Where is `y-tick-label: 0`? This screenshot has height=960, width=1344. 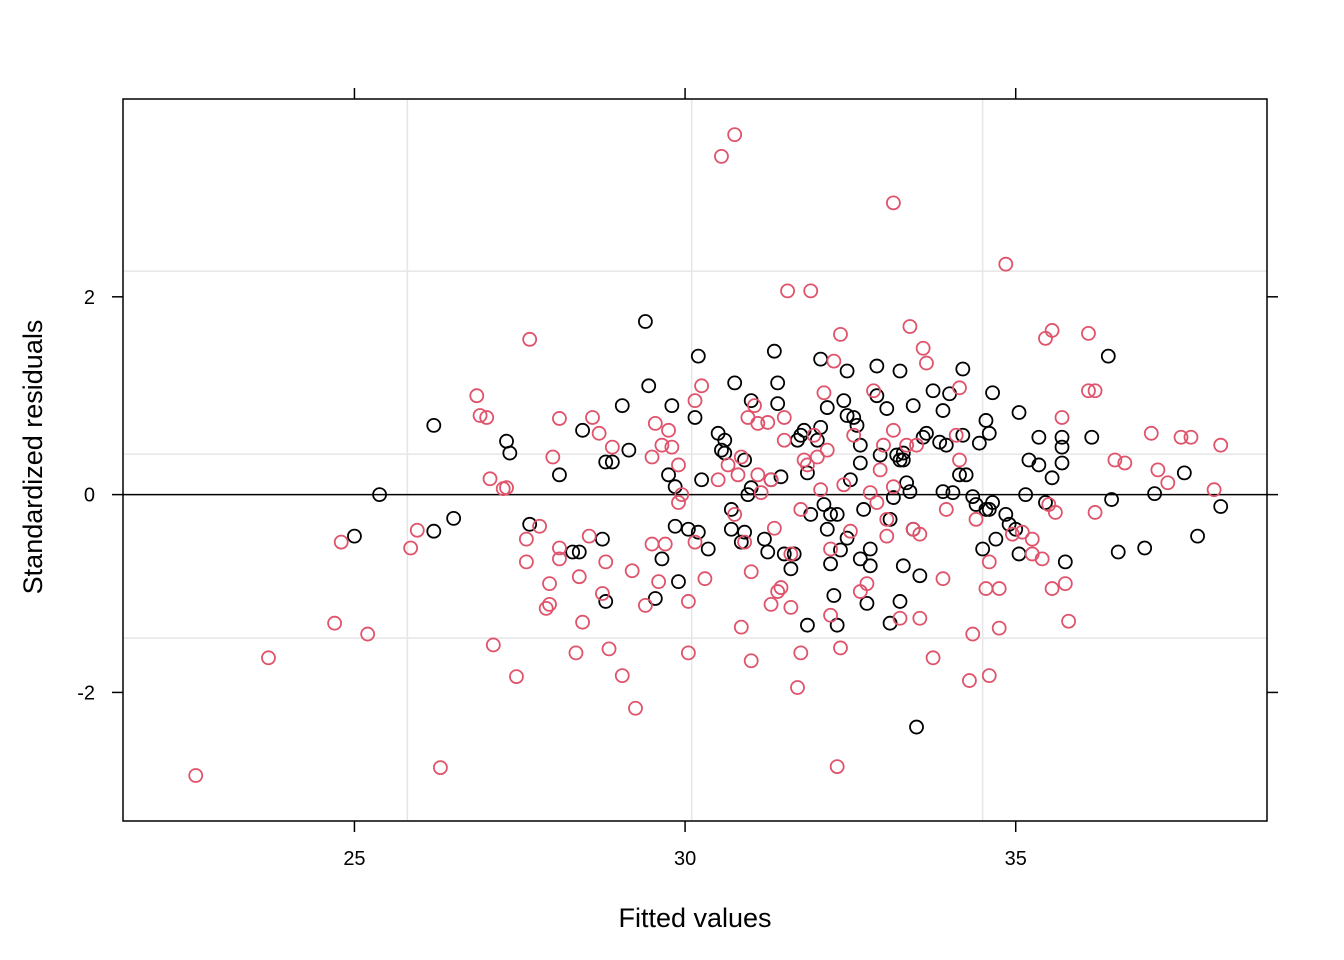
y-tick-label: 0 is located at coordinates (89, 496).